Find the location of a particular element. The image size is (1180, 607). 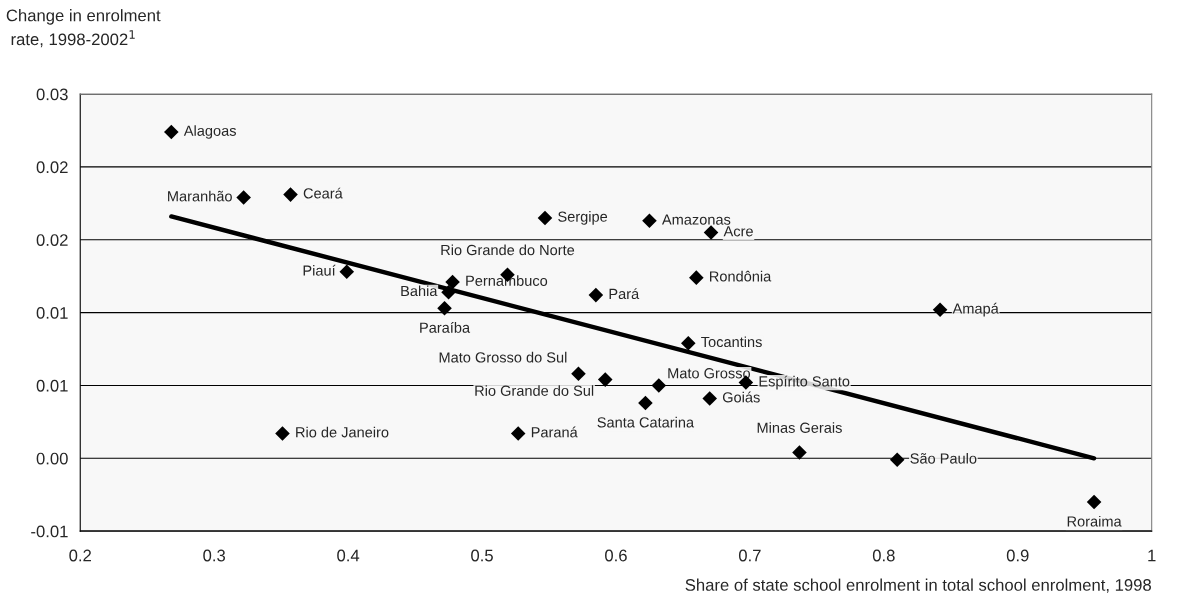

annotation: Amazonas is located at coordinates (696, 219).